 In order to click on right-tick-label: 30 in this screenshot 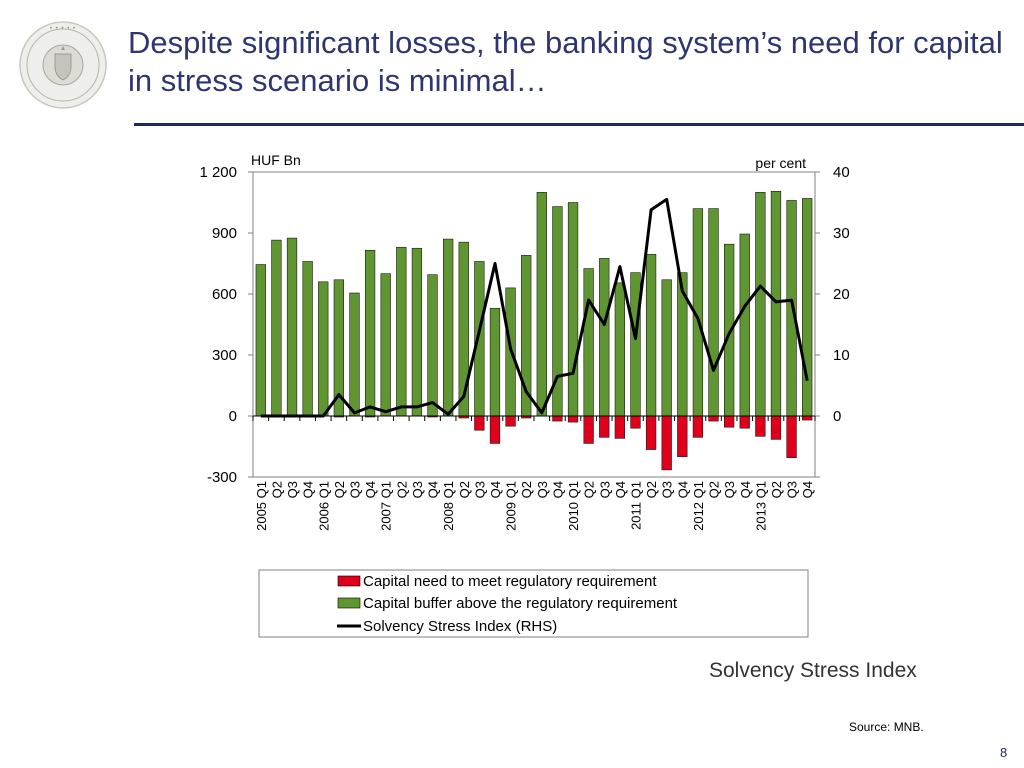, I will do `click(841, 233)`.